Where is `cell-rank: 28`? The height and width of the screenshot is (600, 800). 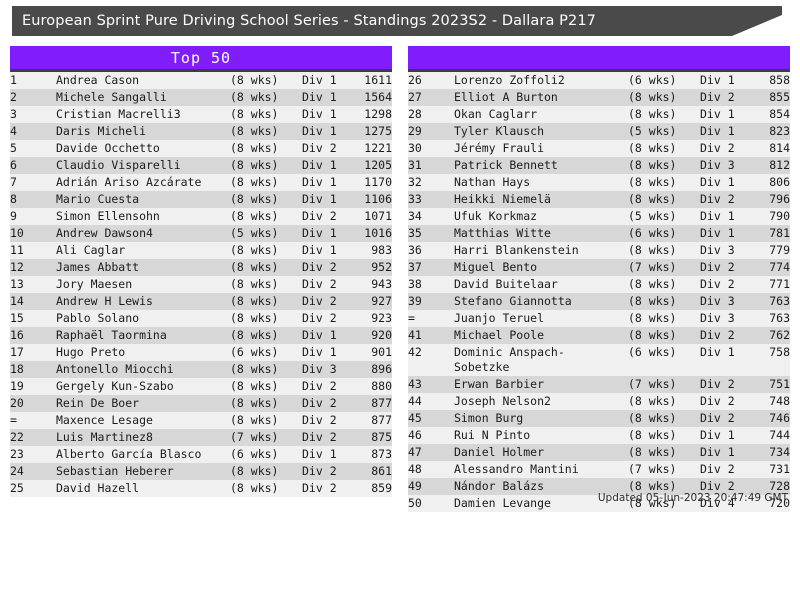
cell-rank: 28 is located at coordinates (415, 114).